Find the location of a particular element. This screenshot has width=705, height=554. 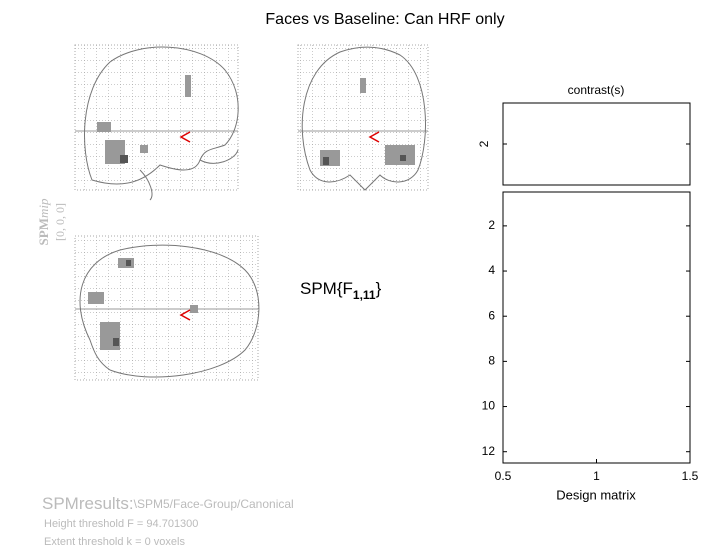

y-tick-label: 10 is located at coordinates (489, 406).